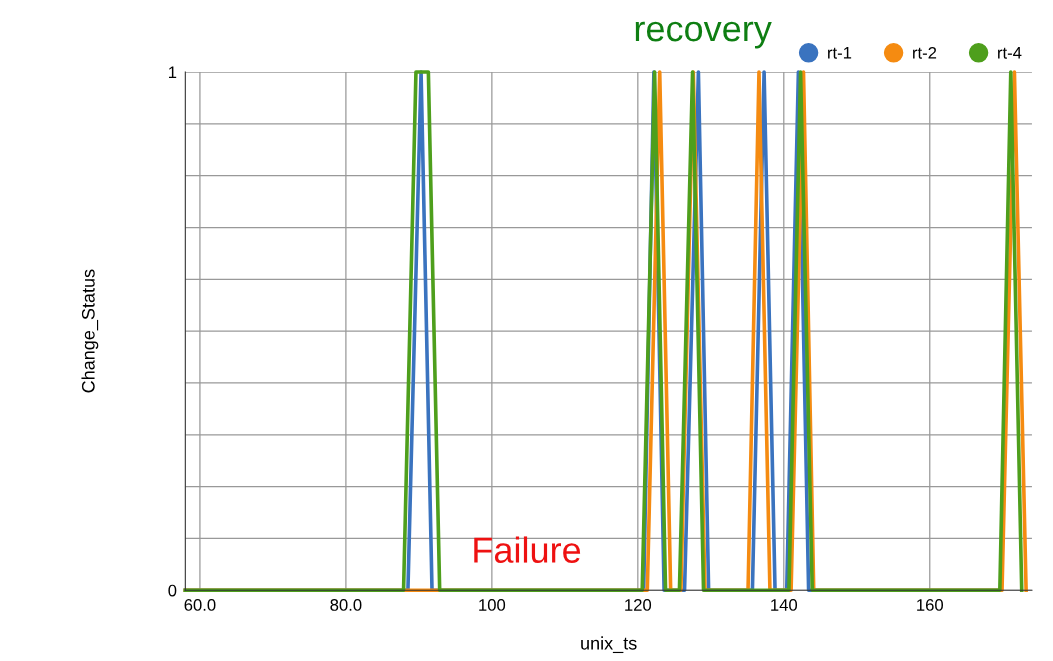  Describe the element at coordinates (930, 605) in the screenshot. I see `x-tick-label: 160` at that location.